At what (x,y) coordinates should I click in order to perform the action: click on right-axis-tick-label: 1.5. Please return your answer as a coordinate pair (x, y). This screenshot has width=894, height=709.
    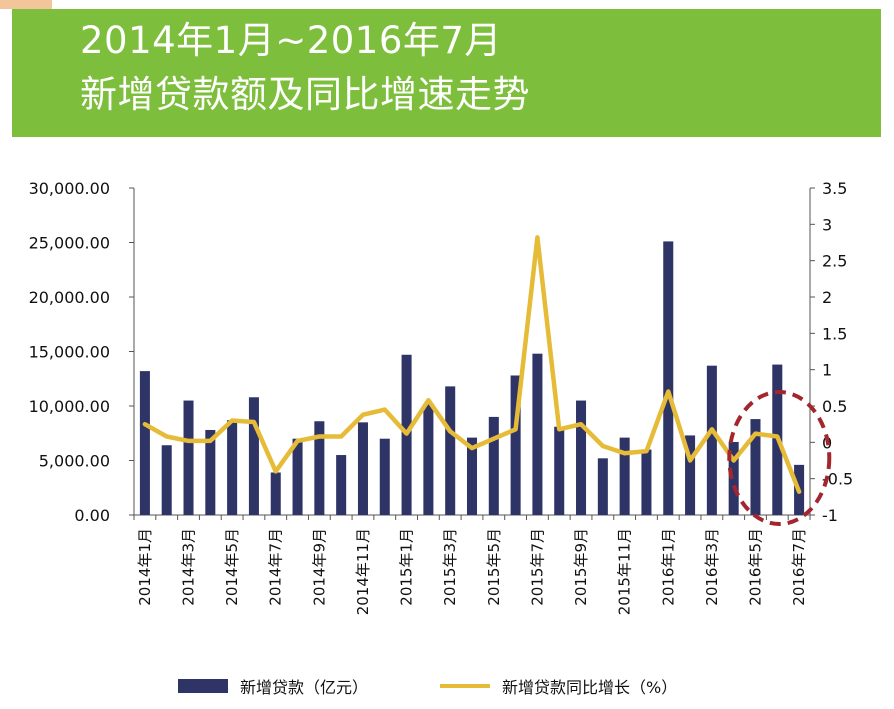
    Looking at the image, I should click on (834, 333).